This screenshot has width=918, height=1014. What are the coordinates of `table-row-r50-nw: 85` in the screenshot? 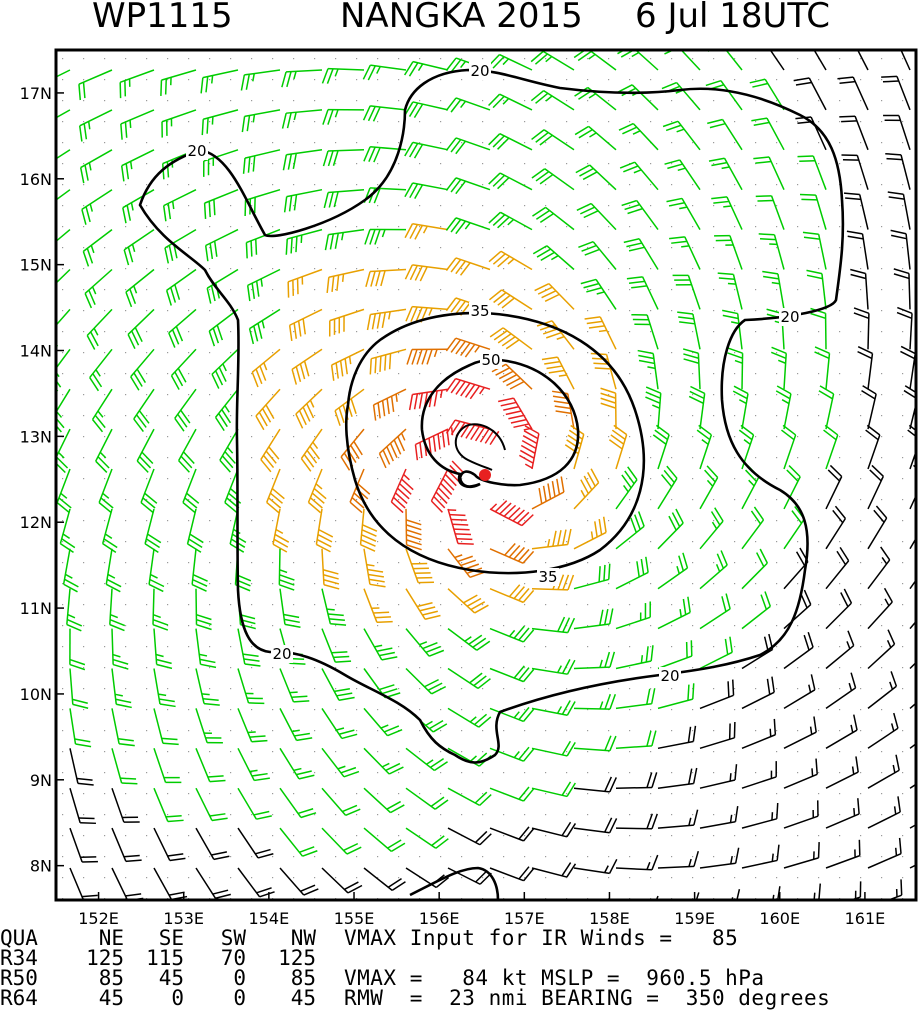 It's located at (303, 978).